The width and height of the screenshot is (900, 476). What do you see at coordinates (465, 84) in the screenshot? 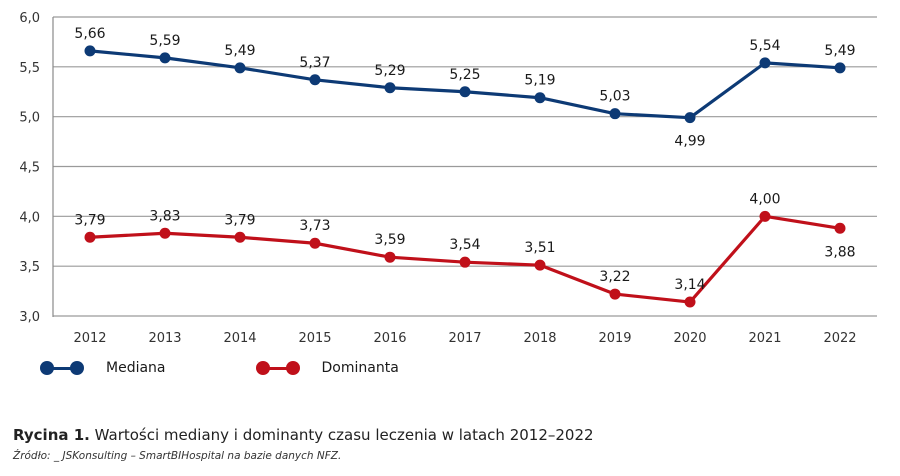
I see `series-line-mediana` at bounding box center [465, 84].